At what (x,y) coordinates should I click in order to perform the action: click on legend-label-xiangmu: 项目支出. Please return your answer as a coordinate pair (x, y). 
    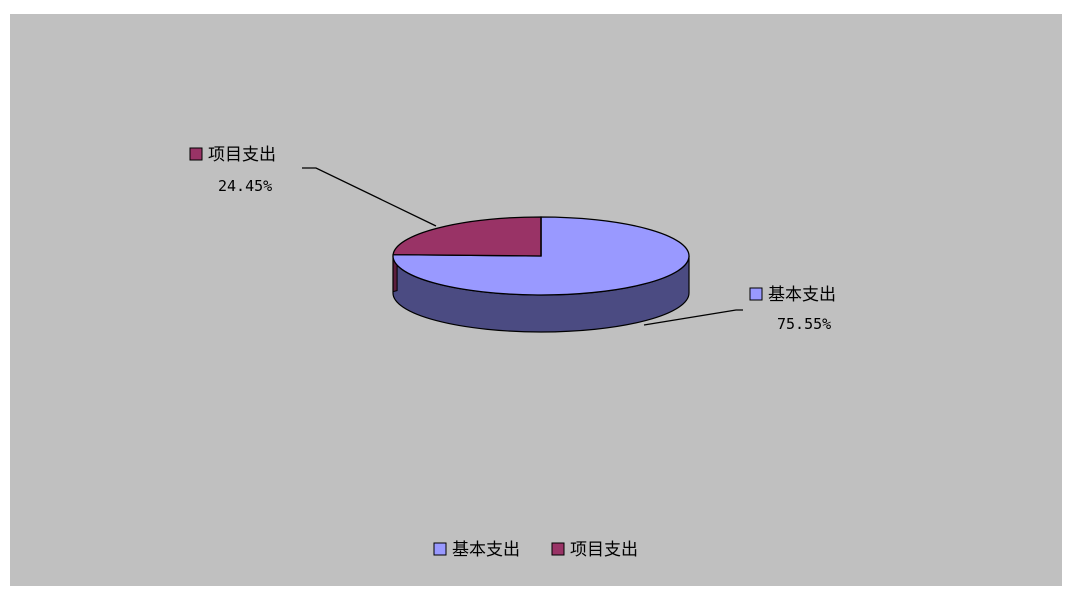
    Looking at the image, I should click on (604, 550).